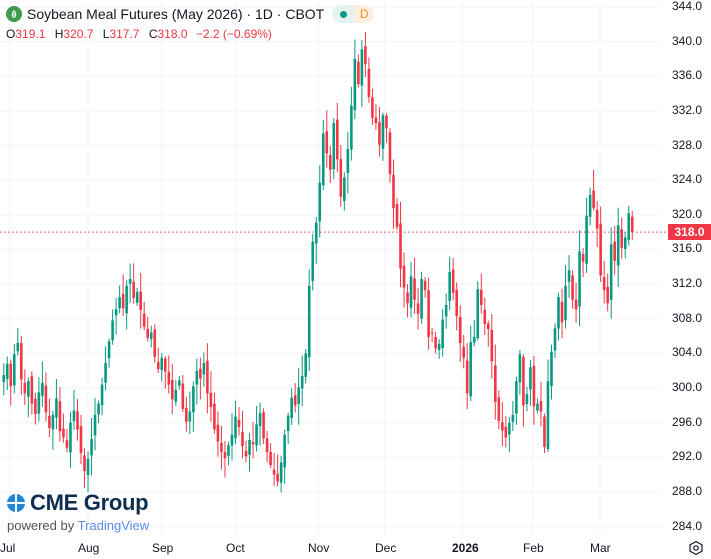 Image resolution: width=711 pixels, height=559 pixels. What do you see at coordinates (163, 548) in the screenshot?
I see `time-tick-label: Sep` at bounding box center [163, 548].